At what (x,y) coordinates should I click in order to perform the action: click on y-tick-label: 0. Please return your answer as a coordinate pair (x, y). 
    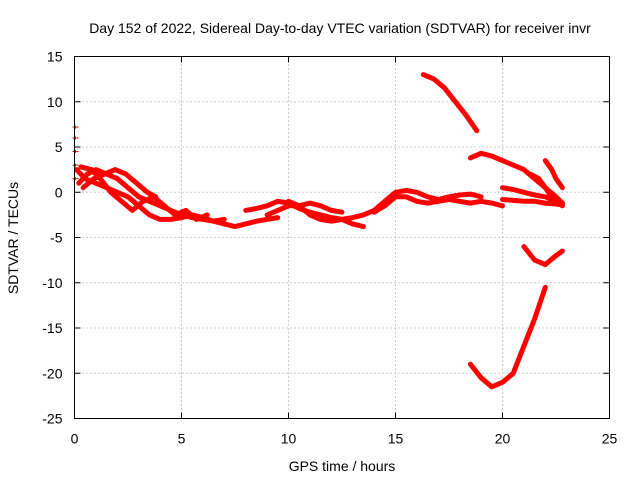
    Looking at the image, I should click on (59, 192).